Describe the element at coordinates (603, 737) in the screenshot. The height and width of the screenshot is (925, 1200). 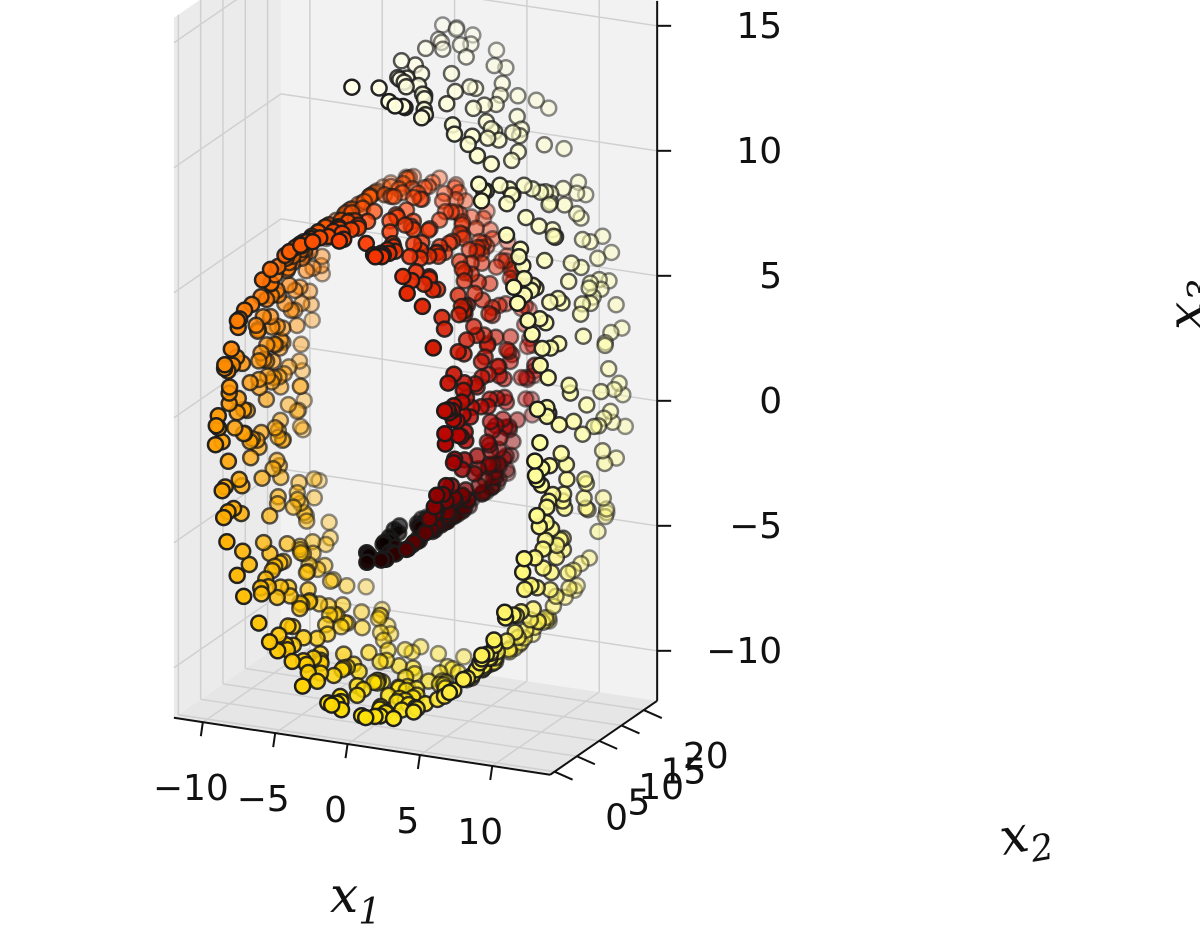
I see `x2-axis-line` at that location.